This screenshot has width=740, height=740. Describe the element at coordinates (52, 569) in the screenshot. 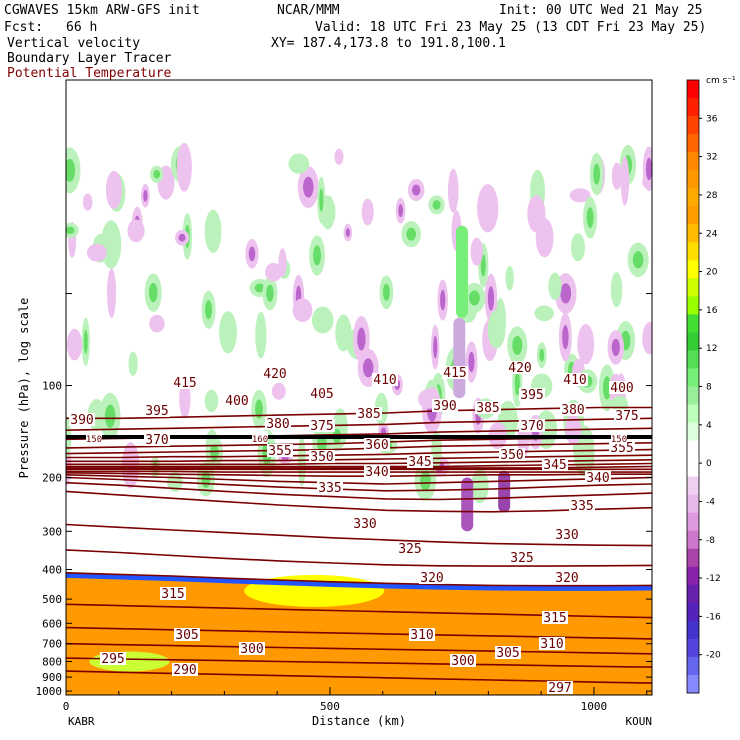

I see `y-tick-label: 400` at that location.